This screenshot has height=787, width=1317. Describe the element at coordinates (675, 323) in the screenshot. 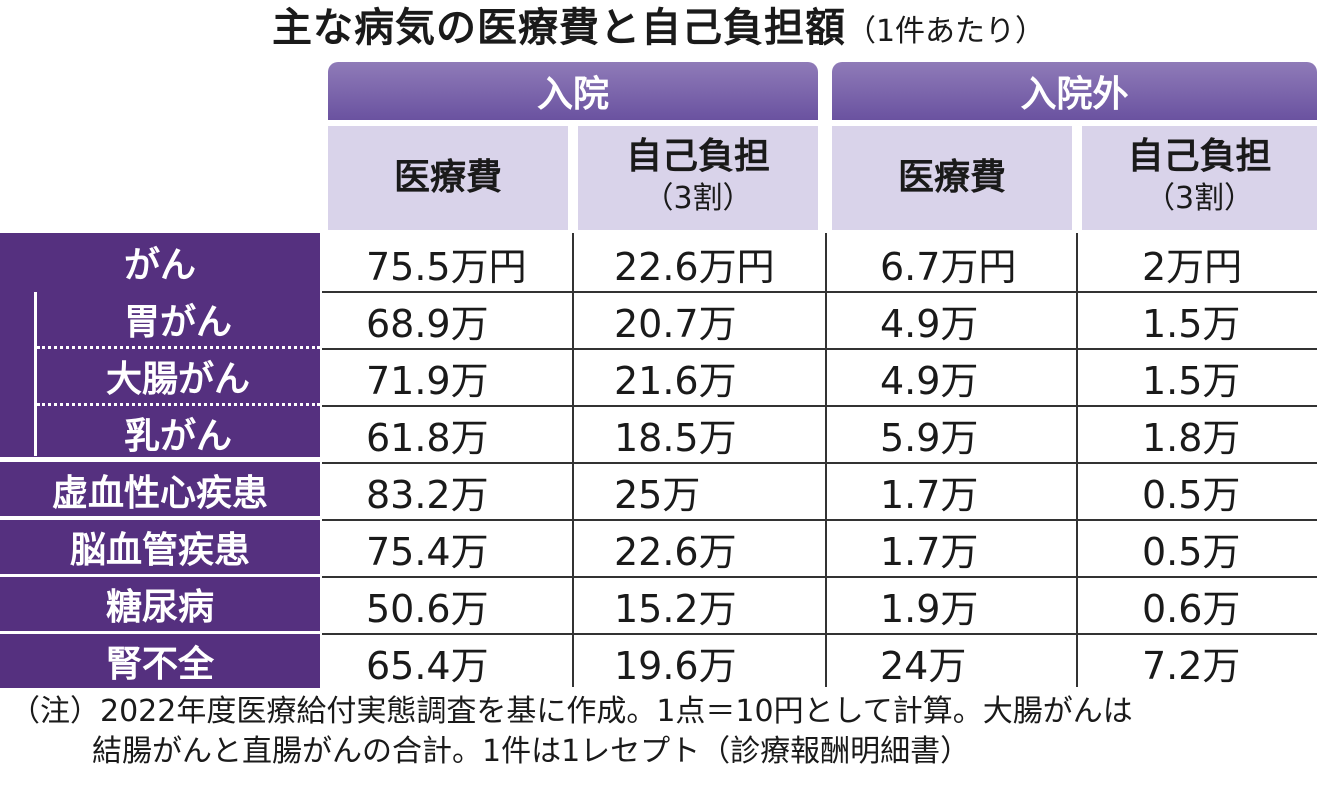

I see `cell-inpatient-burden: 20.7万` at that location.